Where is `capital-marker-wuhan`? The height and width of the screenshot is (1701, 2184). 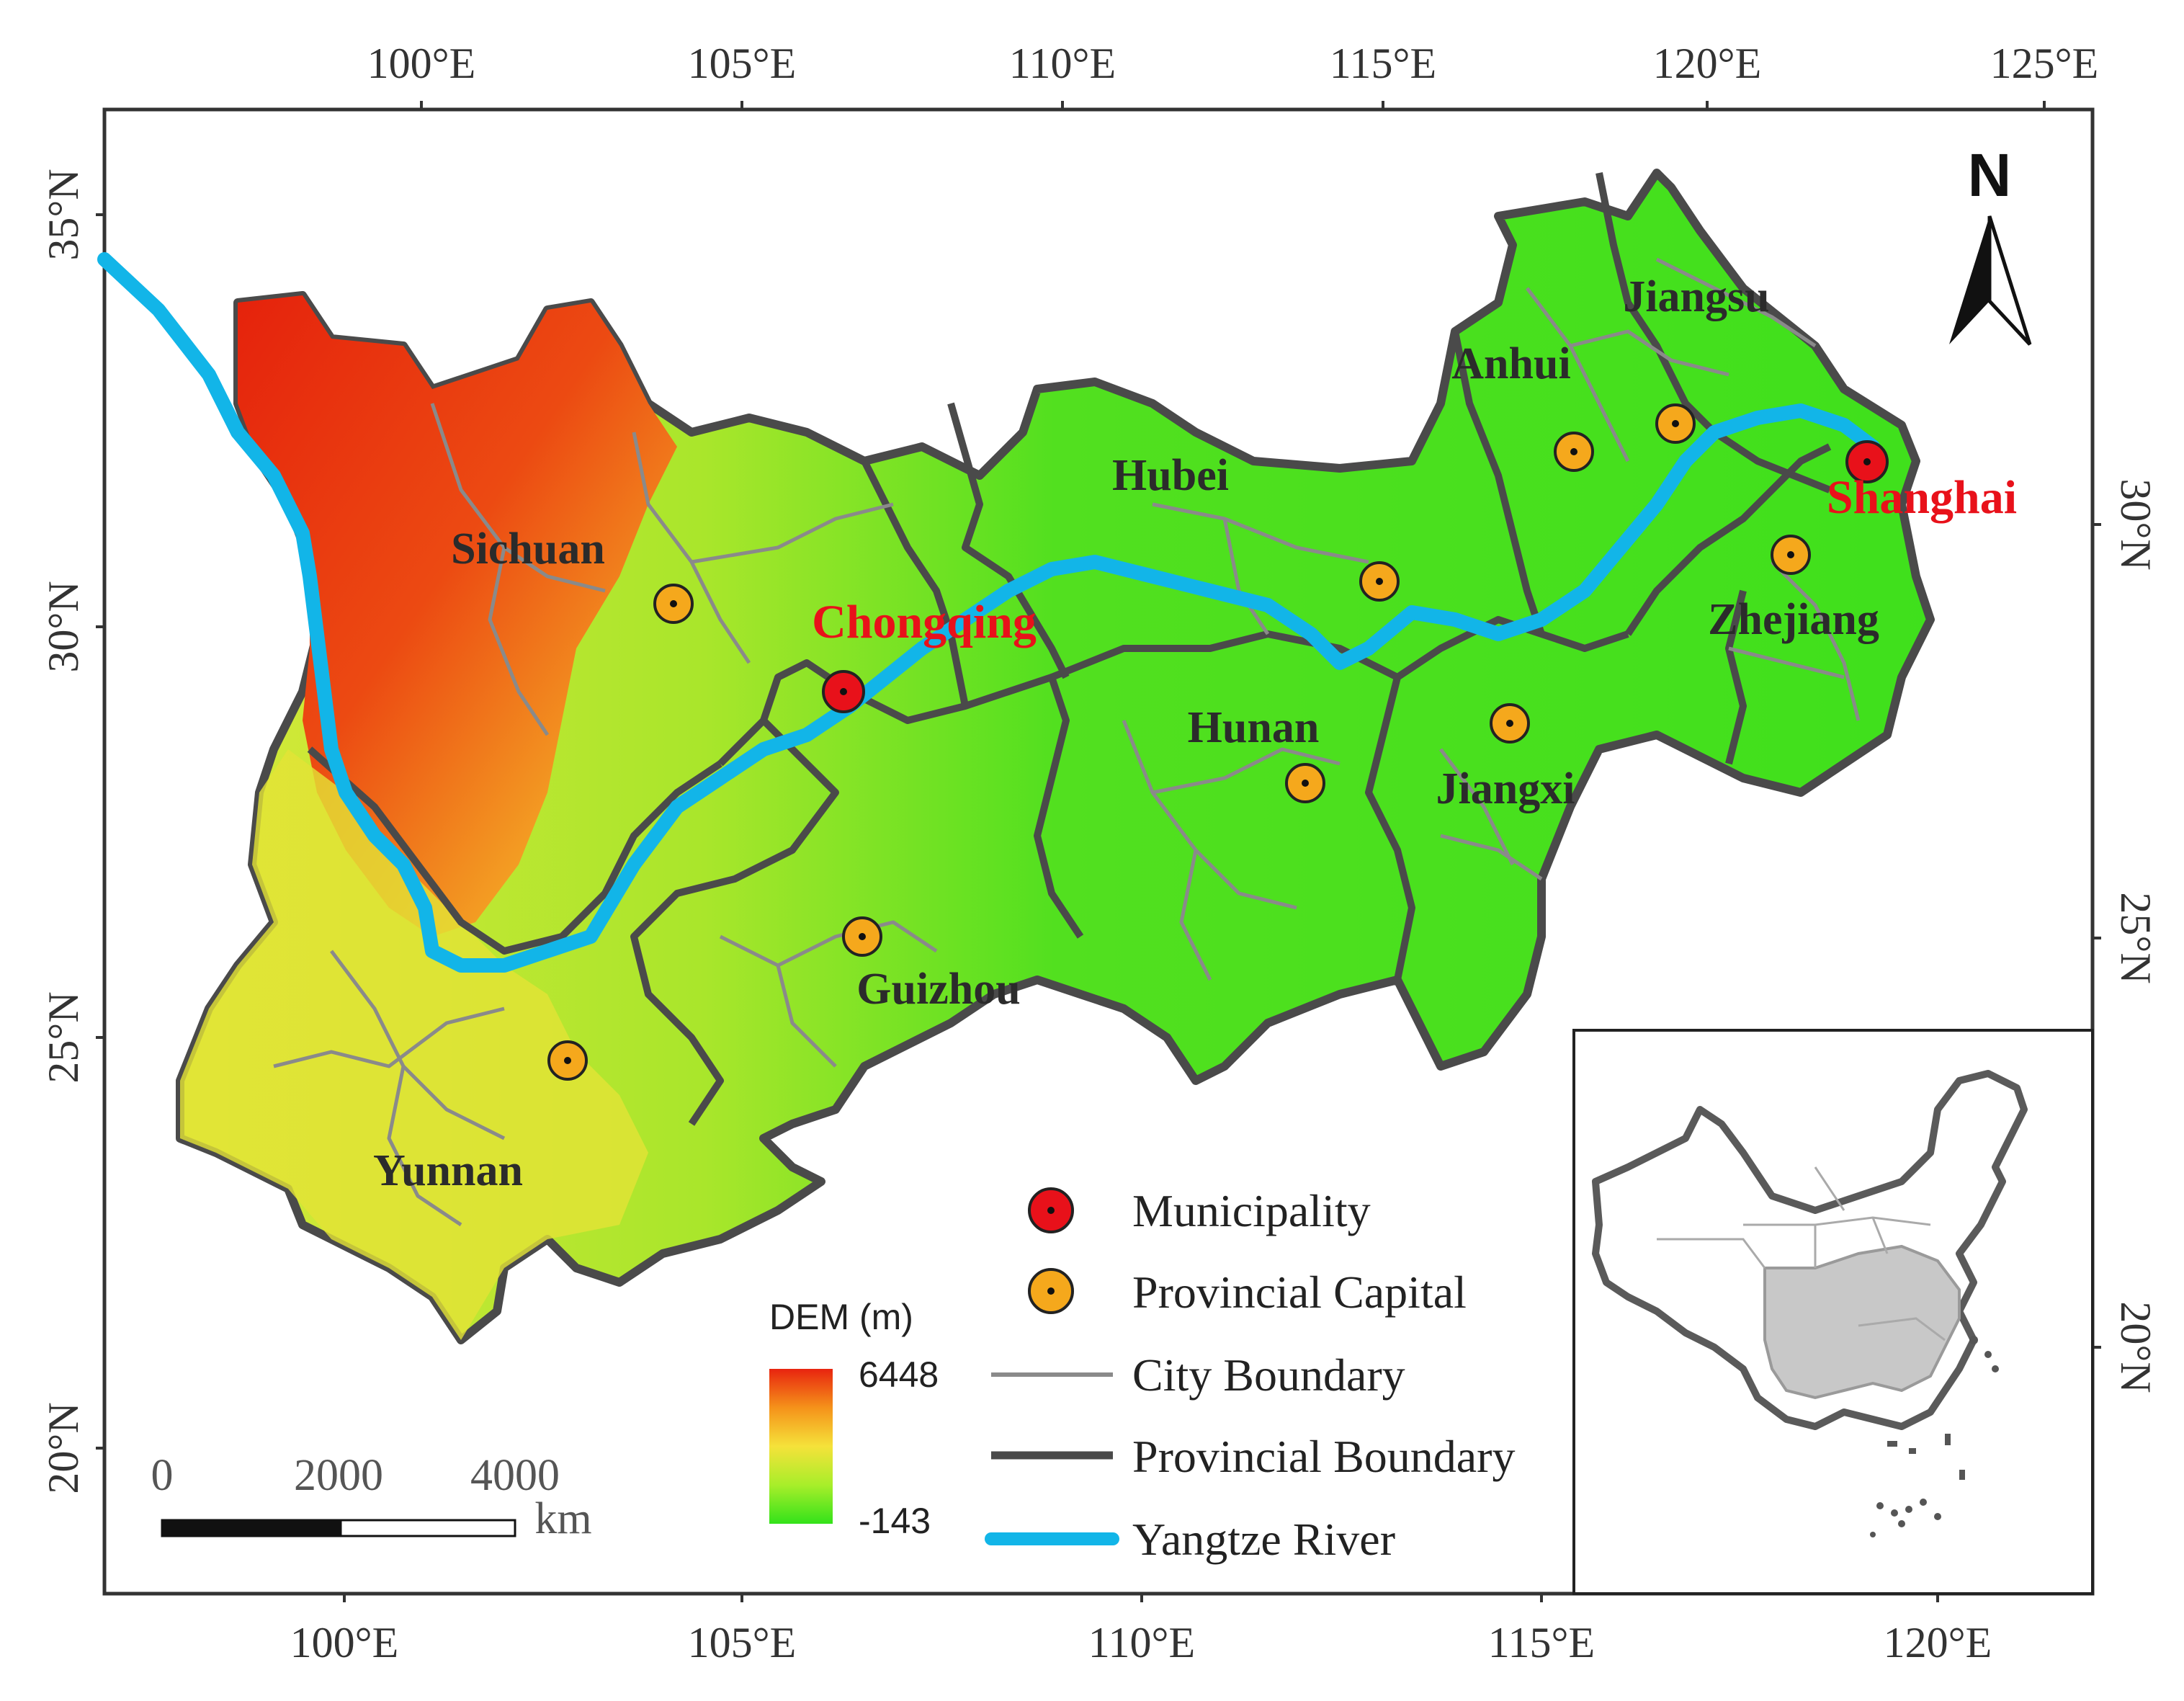
capital-marker-wuhan is located at coordinates (1379, 581).